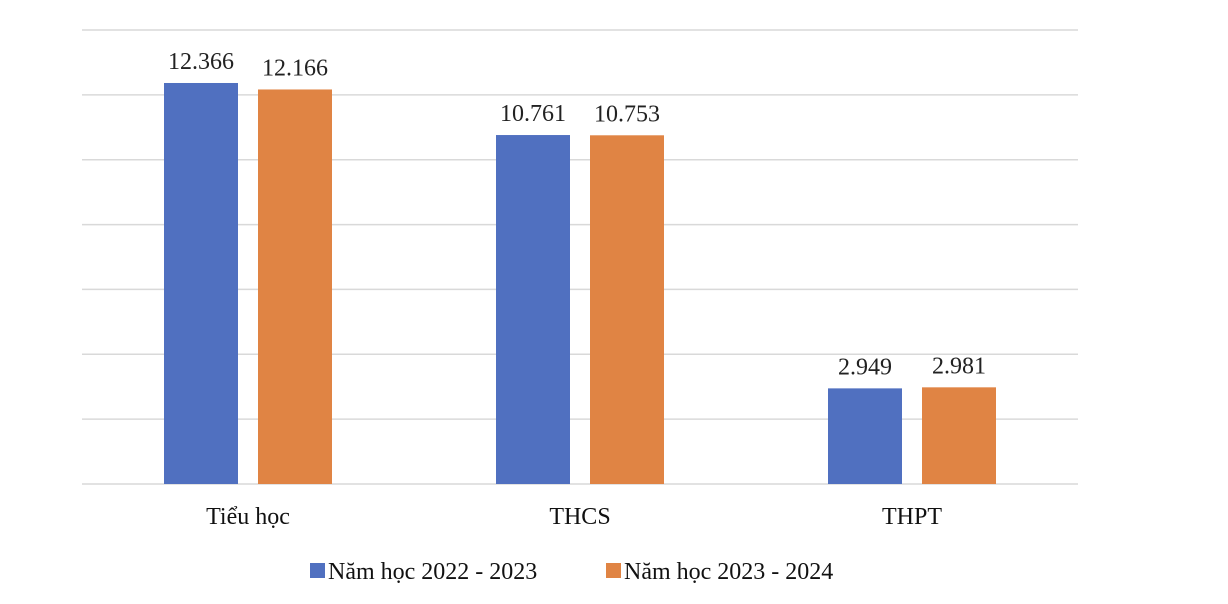 This screenshot has height=604, width=1228. What do you see at coordinates (295, 68) in the screenshot?
I see `data-label: 12.166` at bounding box center [295, 68].